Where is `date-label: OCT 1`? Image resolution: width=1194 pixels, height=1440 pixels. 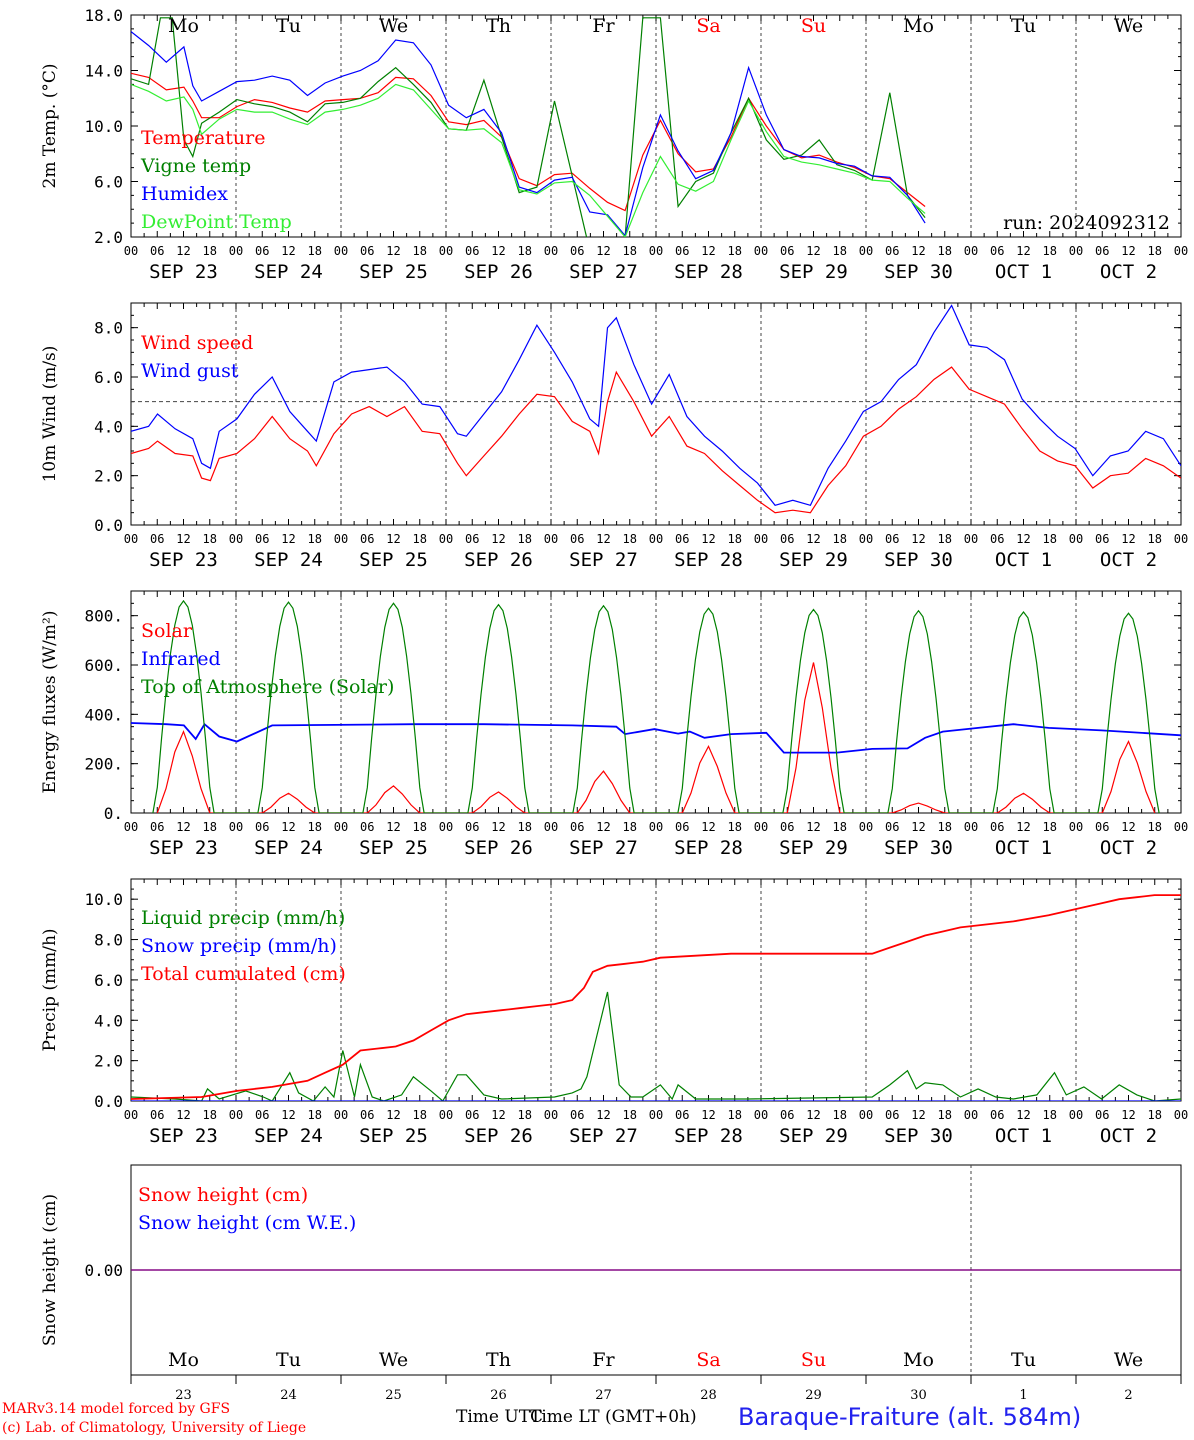
date-label: OCT 1 is located at coordinates (1023, 272).